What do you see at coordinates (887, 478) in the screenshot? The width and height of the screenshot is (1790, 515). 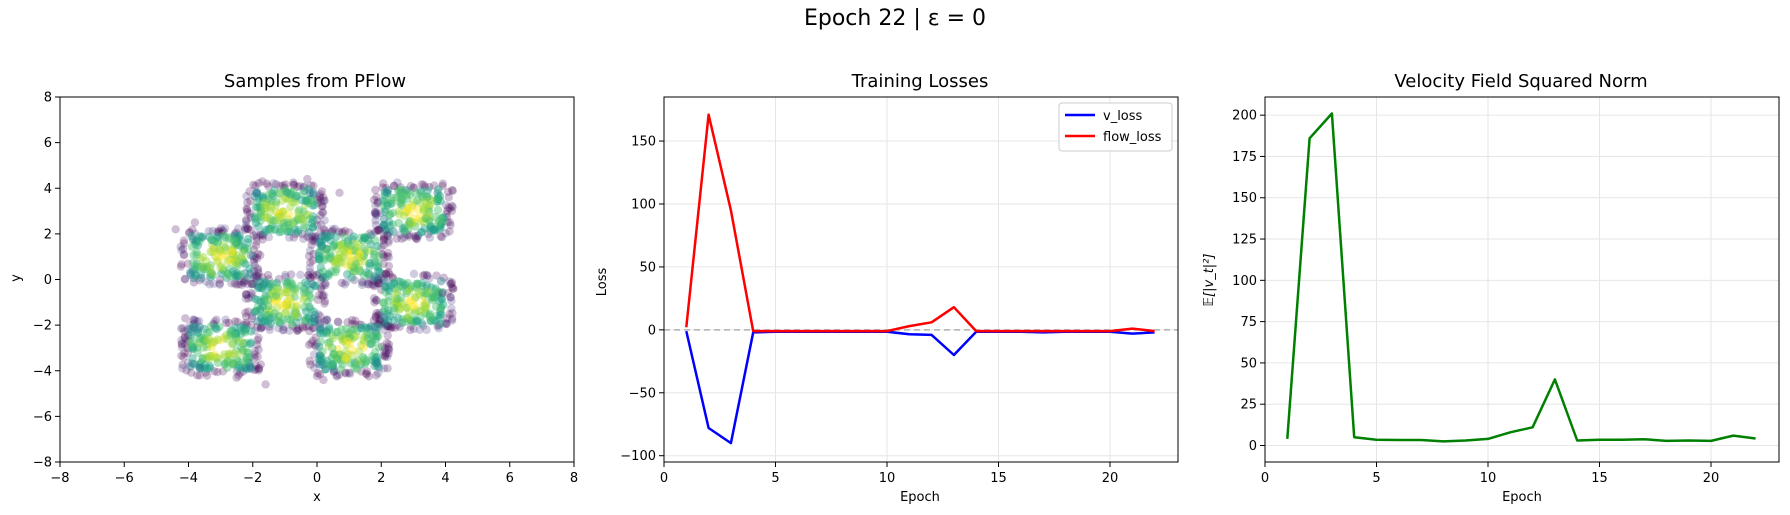 I see `losses-x-tick-label: 10` at bounding box center [887, 478].